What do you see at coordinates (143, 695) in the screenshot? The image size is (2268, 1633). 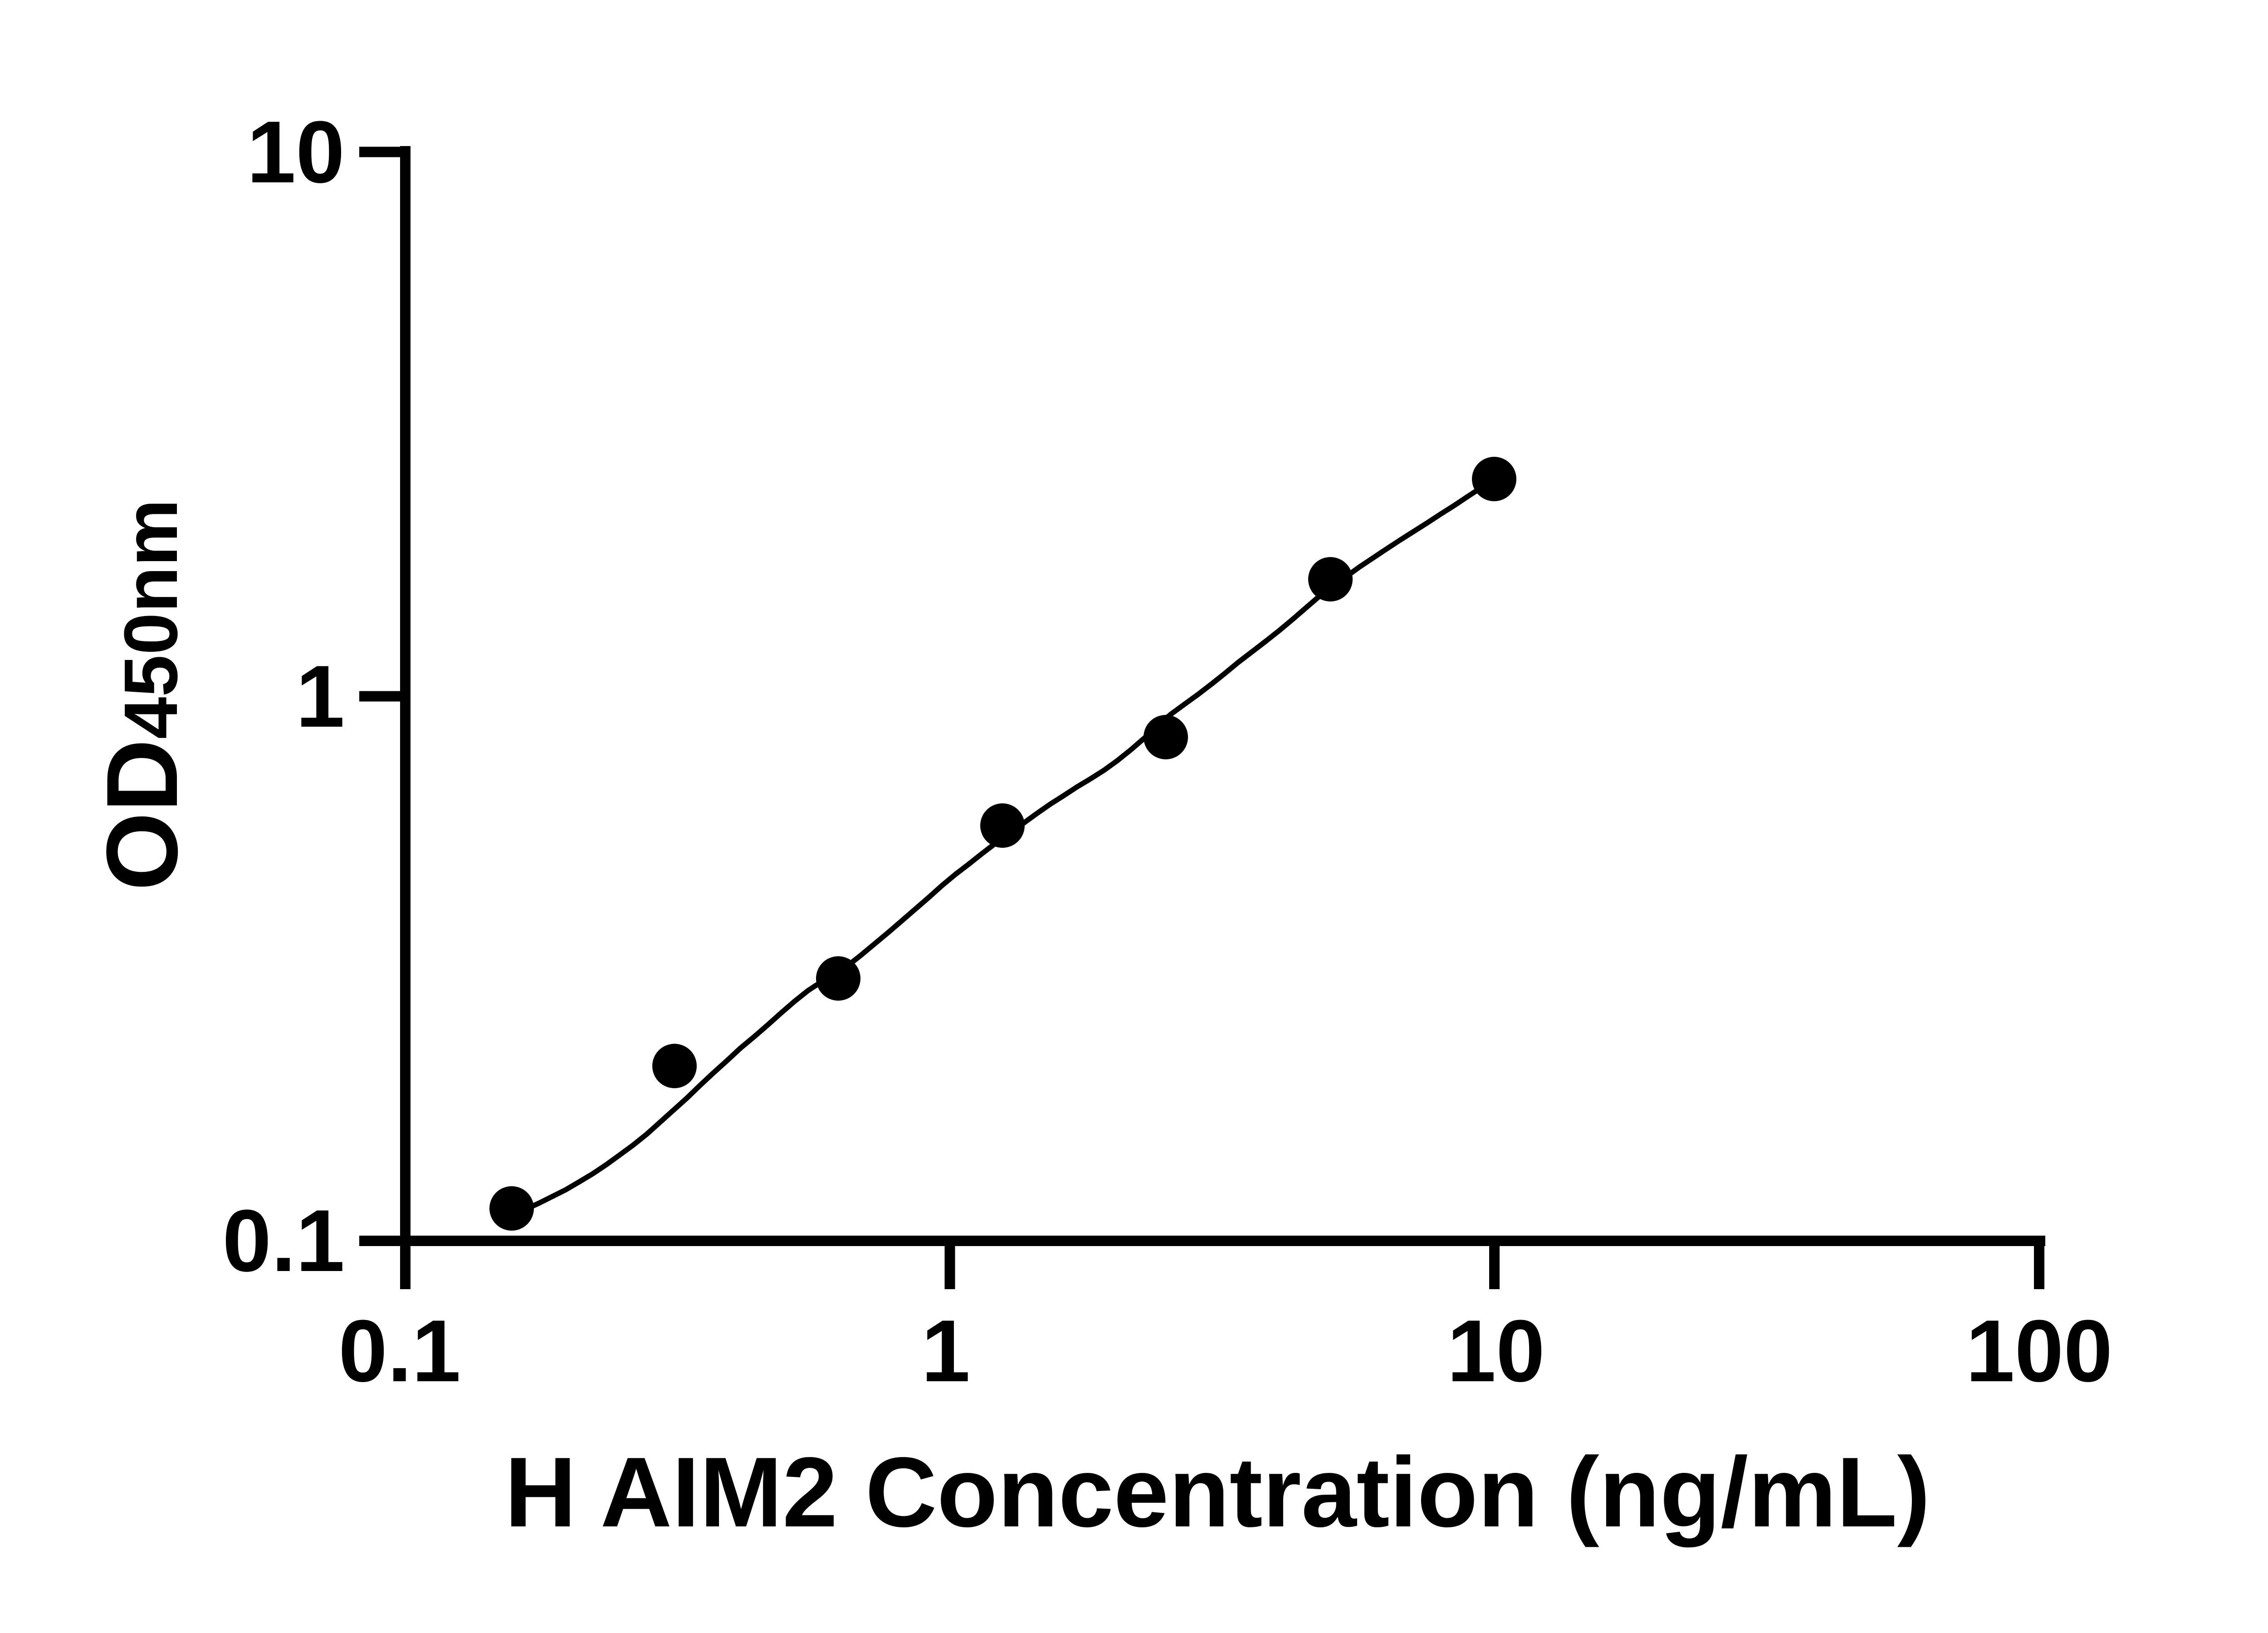 I see `svg-text: OD450nm` at bounding box center [143, 695].